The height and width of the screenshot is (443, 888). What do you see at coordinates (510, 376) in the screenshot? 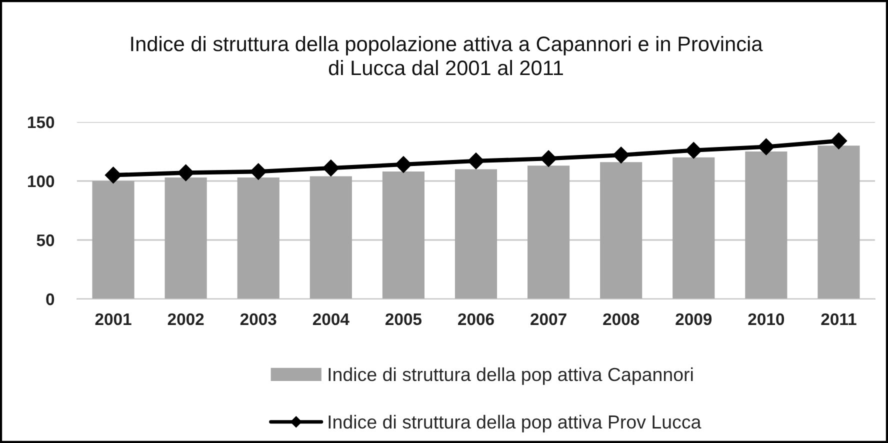
I see `legend-label: Indice di struttura della pop attiva Capannori` at bounding box center [510, 376].